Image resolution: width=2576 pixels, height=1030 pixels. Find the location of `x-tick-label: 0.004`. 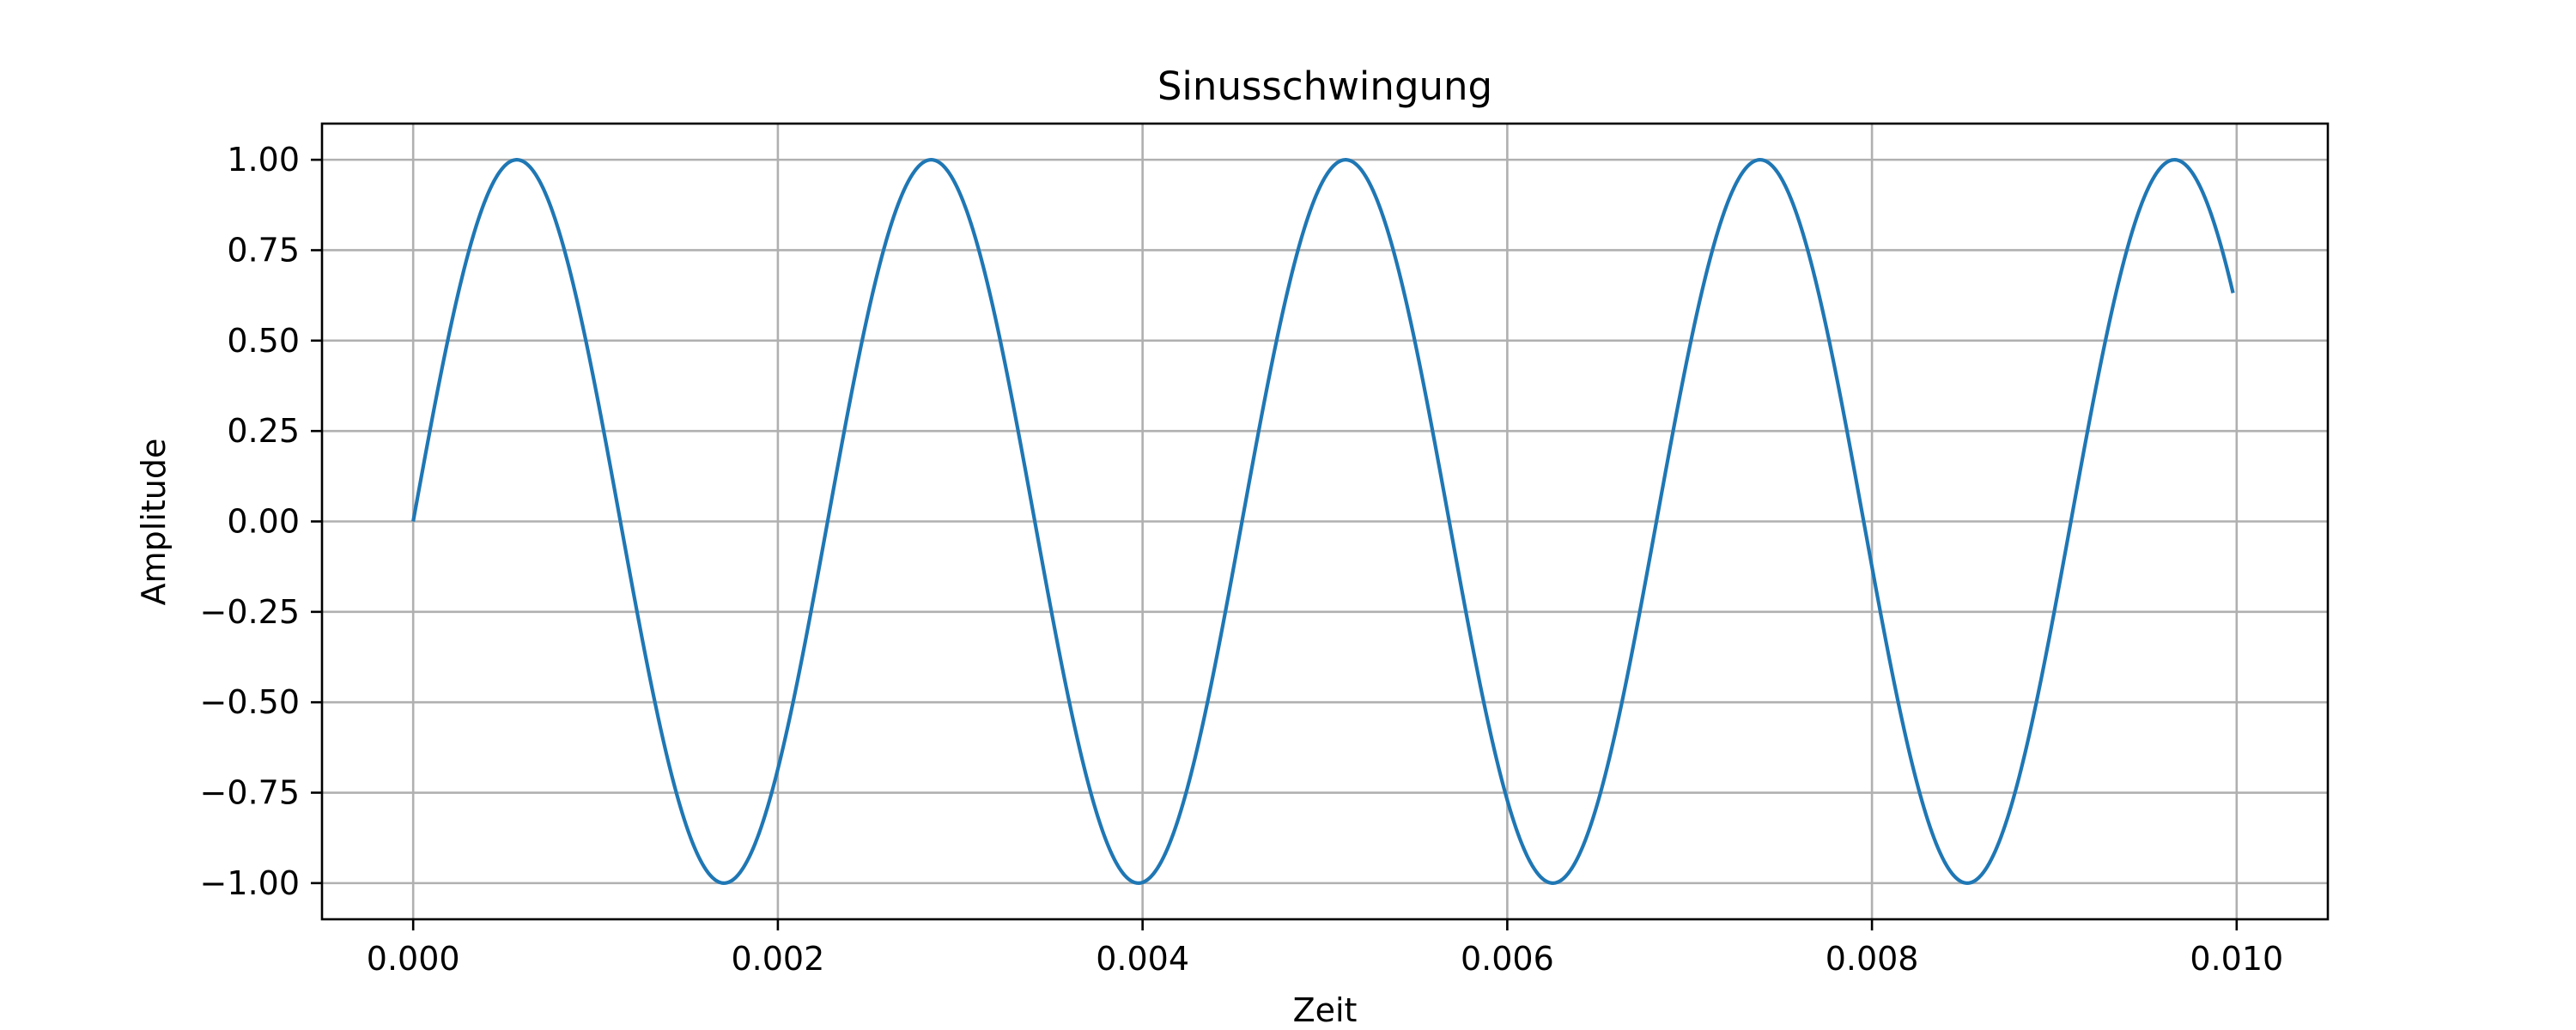

x-tick-label: 0.004 is located at coordinates (1142, 959).